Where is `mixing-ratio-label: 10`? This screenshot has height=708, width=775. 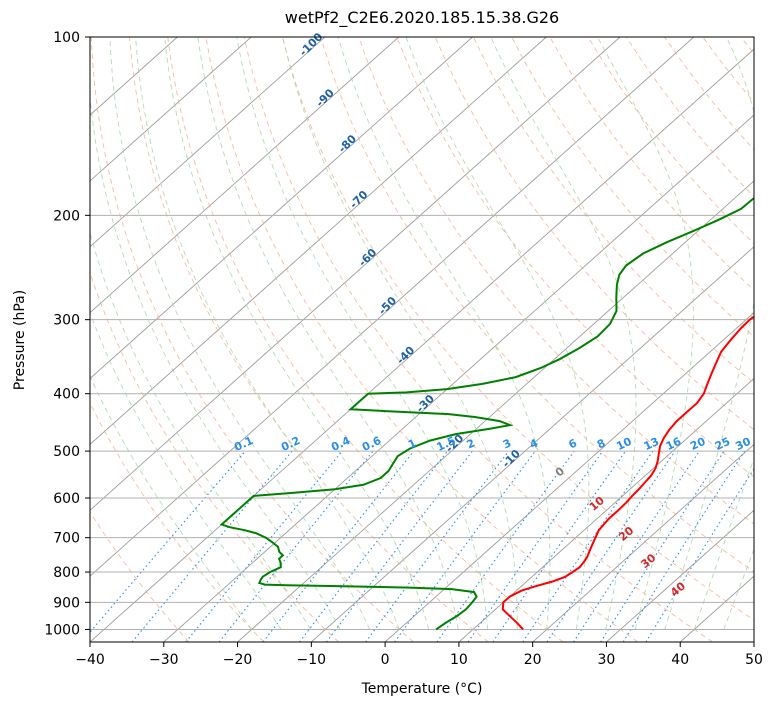
mixing-ratio-label: 10 is located at coordinates (624, 444).